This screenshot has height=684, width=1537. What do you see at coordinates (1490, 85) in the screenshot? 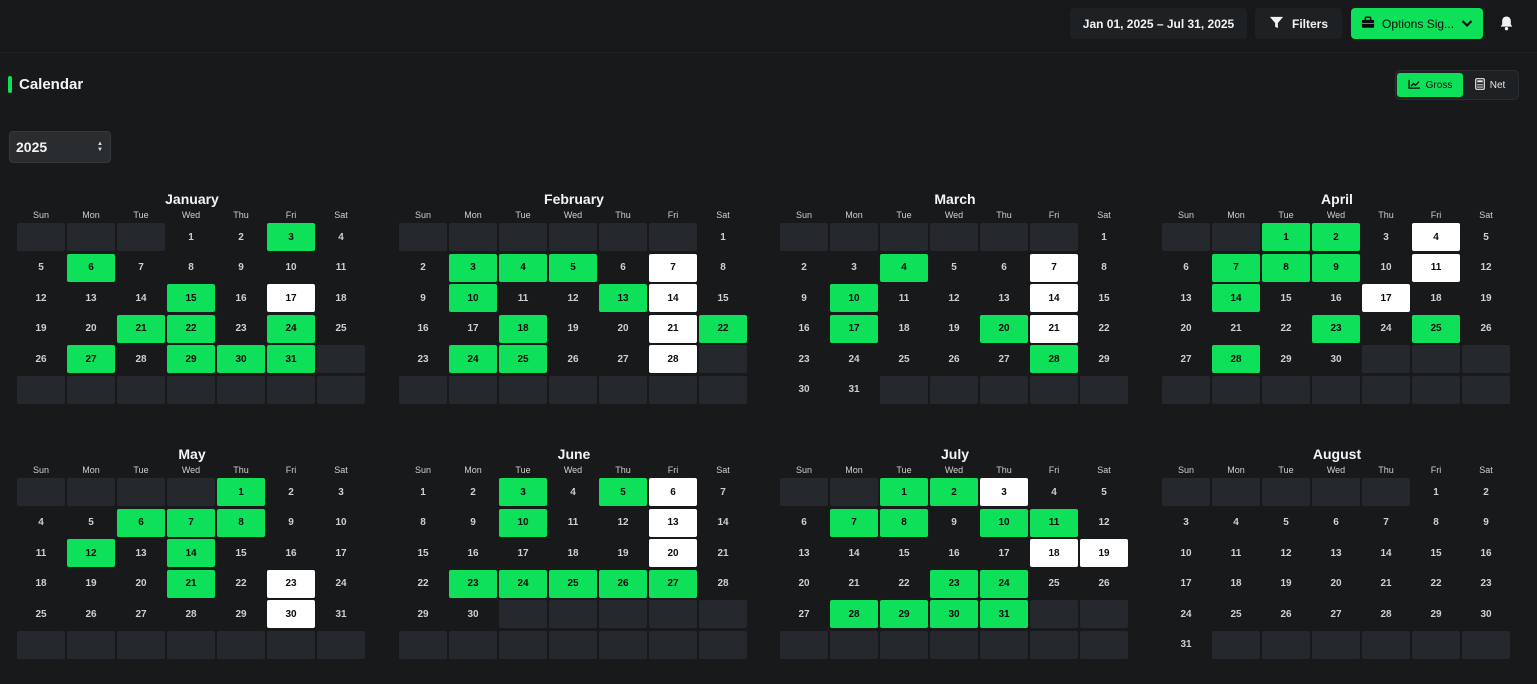
I see `net-toggle-button: Net` at bounding box center [1490, 85].